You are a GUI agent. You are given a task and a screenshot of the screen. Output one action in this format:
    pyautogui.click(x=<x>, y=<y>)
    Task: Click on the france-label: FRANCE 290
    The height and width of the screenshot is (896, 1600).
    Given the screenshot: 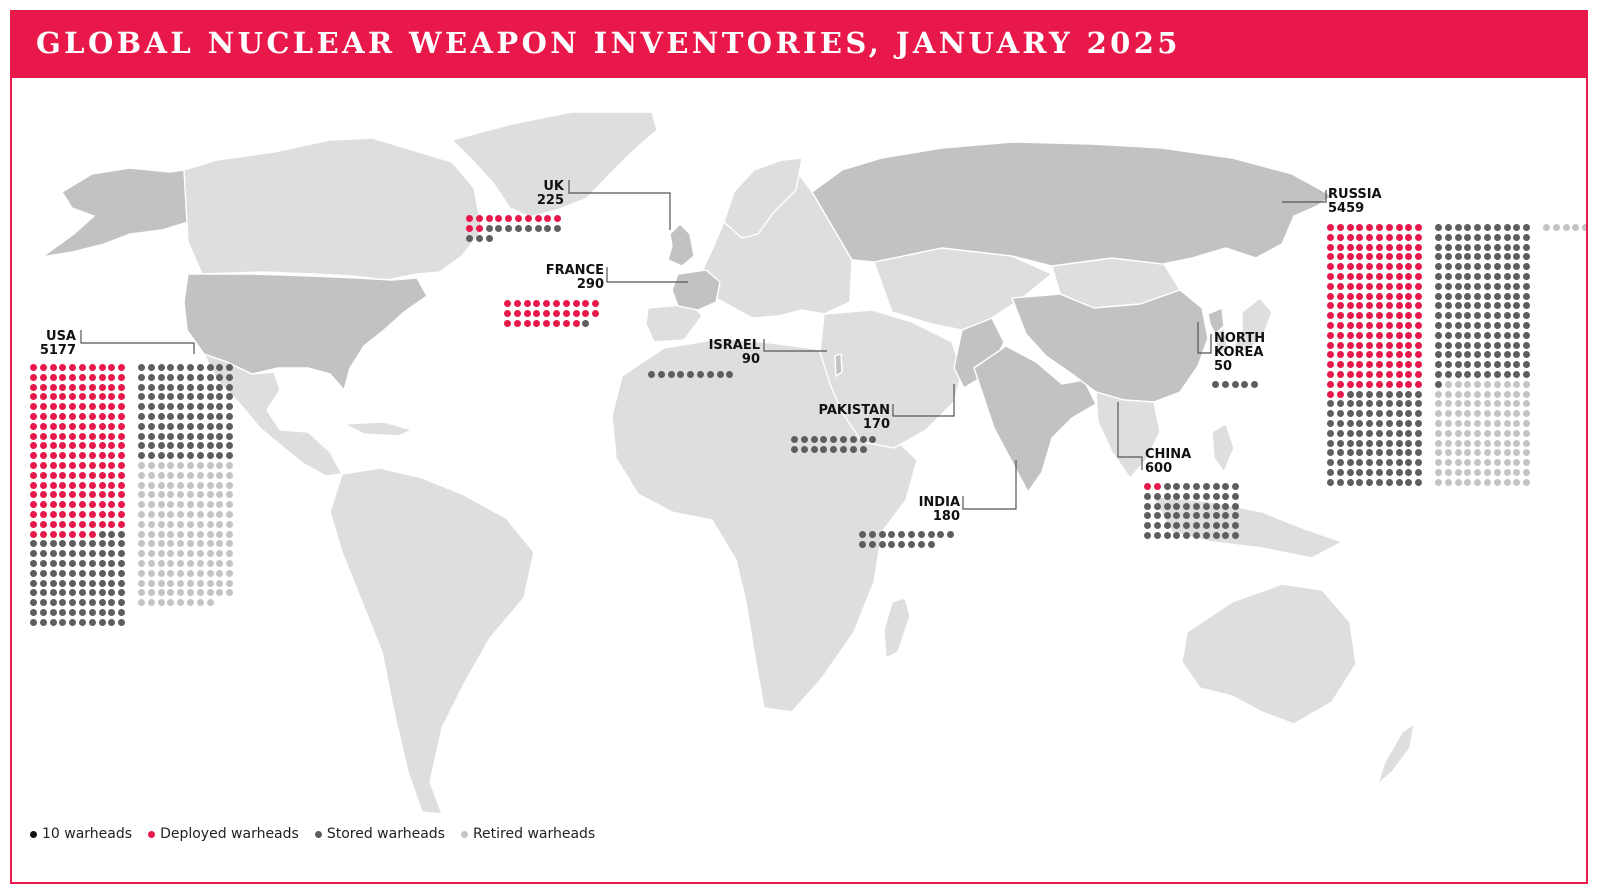 What is the action you would take?
    pyautogui.click(x=568, y=278)
    